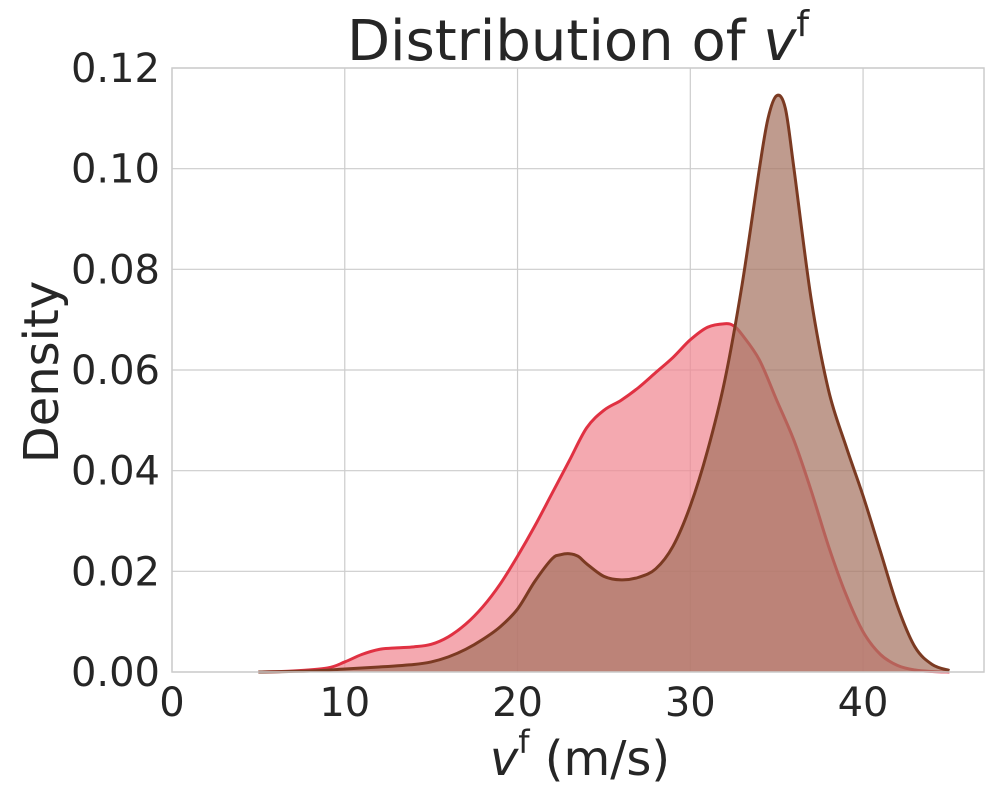 The height and width of the screenshot is (800, 1000). I want to click on y-axis-label: Density, so click(42, 372).